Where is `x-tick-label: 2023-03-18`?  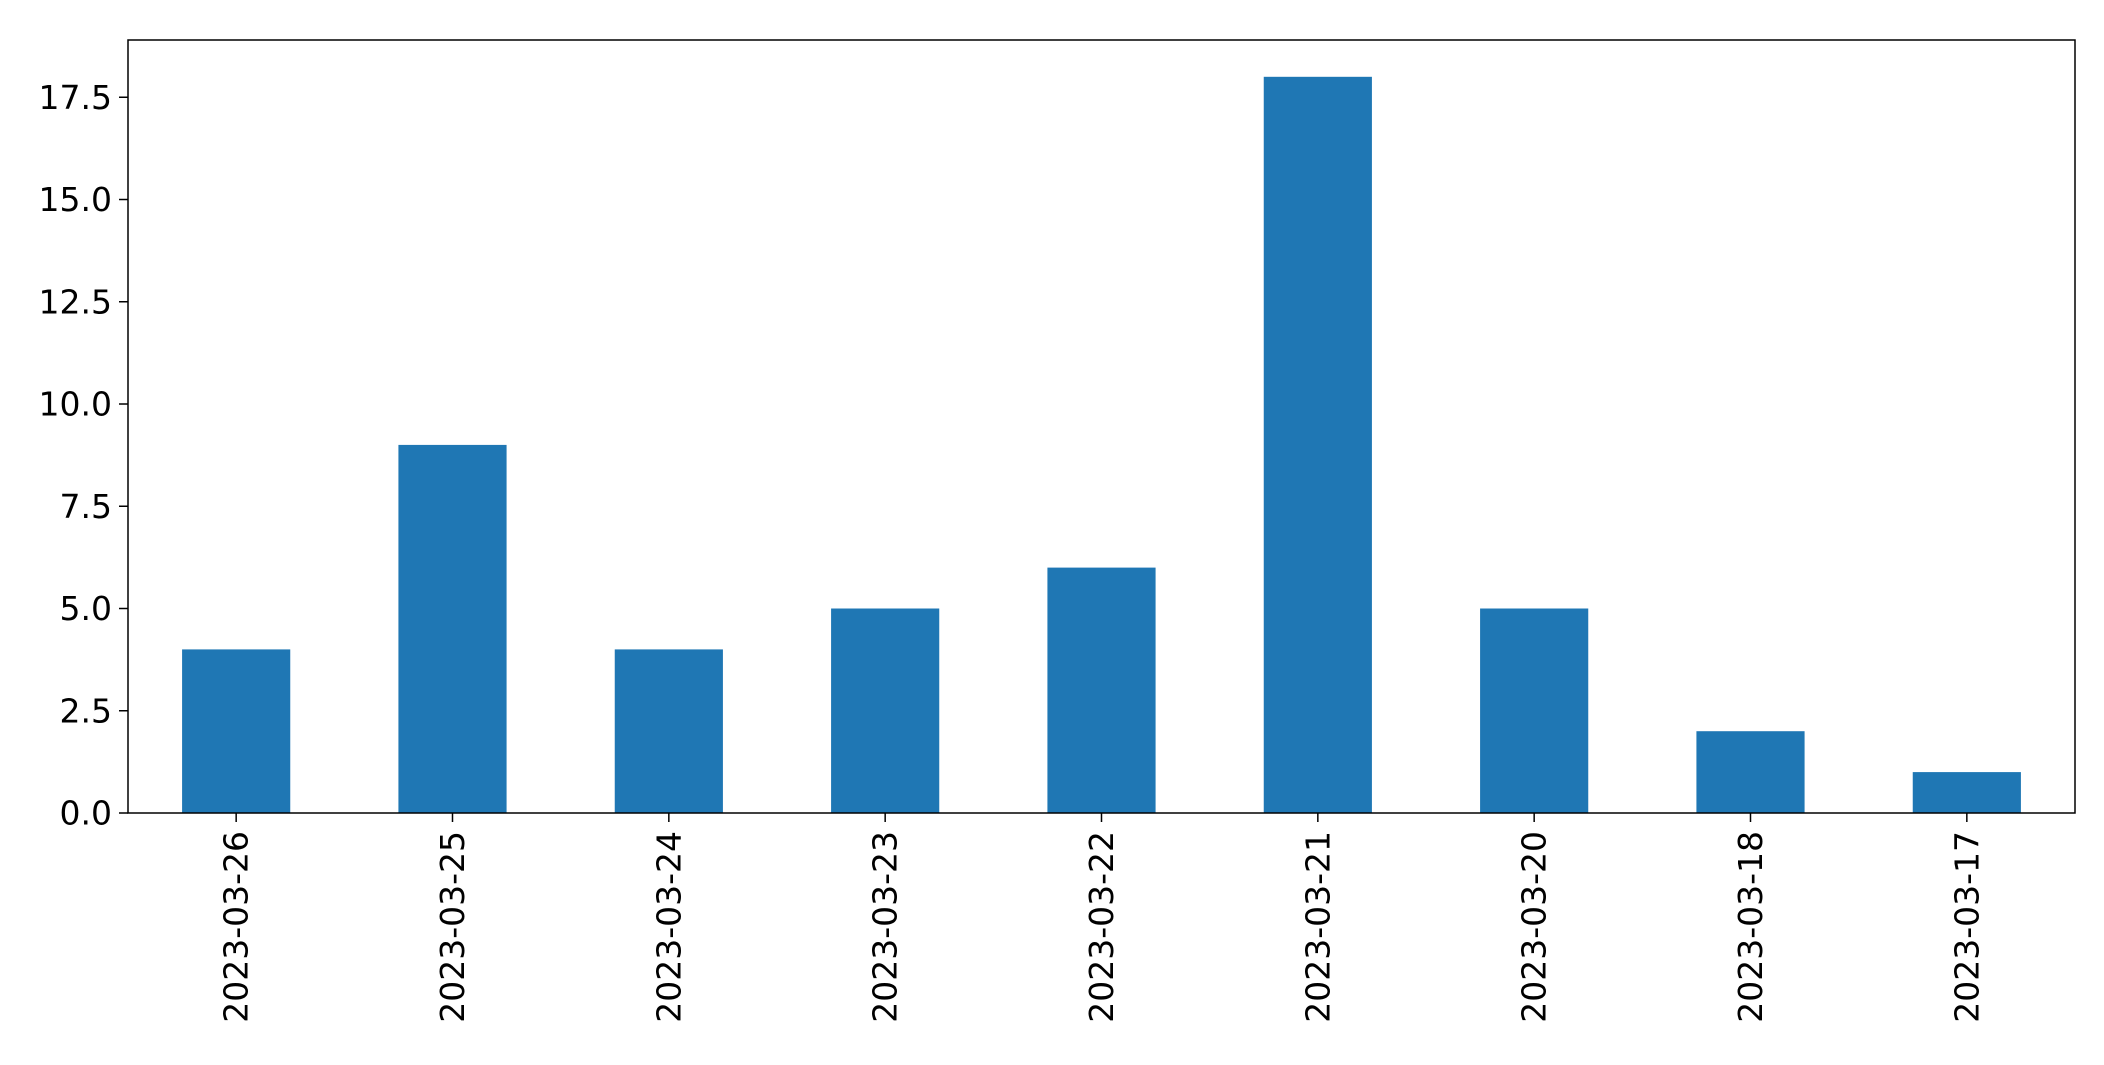 x-tick-label: 2023-03-18 is located at coordinates (1750, 927).